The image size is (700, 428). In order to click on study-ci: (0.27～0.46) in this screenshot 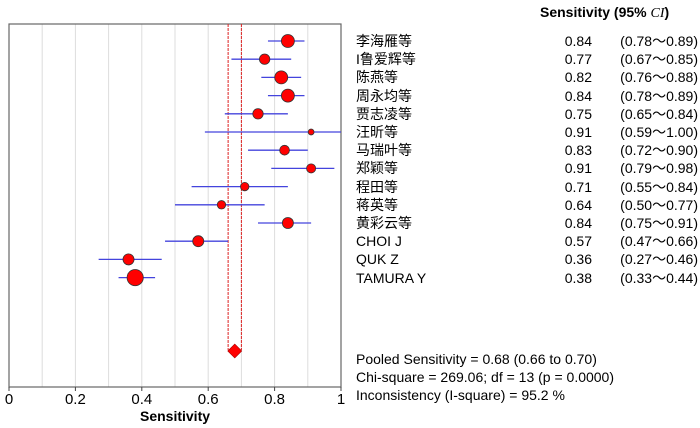, I will do `click(659, 259)`.